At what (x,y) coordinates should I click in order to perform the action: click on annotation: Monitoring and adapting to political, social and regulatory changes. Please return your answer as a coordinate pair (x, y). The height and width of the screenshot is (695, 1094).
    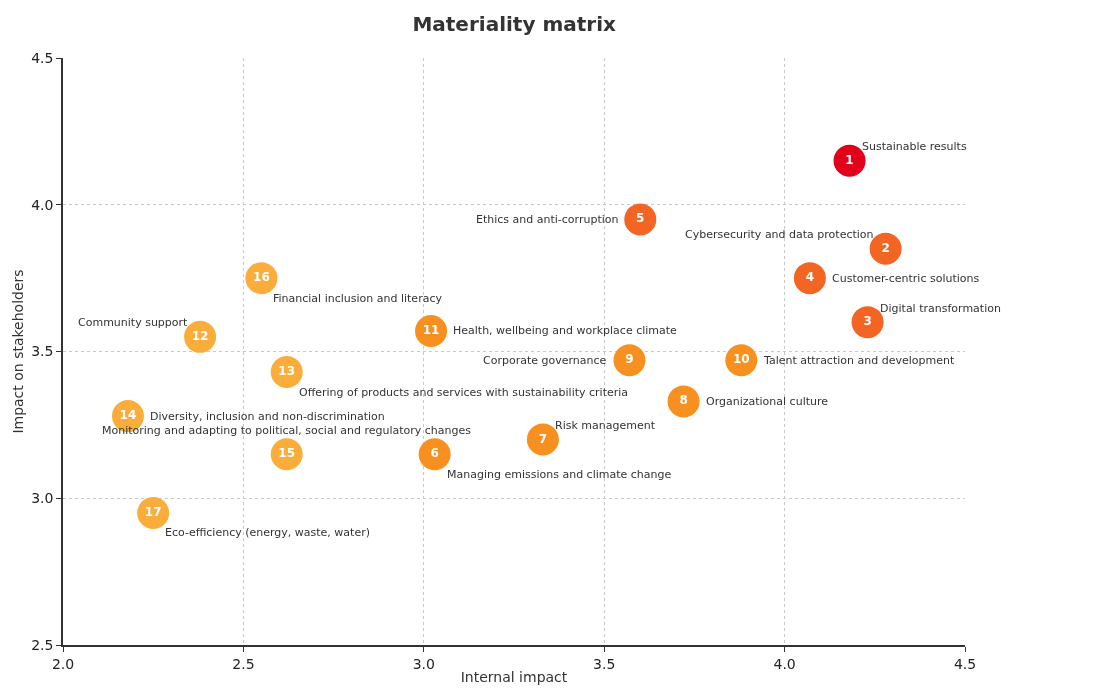
    Looking at the image, I should click on (287, 430).